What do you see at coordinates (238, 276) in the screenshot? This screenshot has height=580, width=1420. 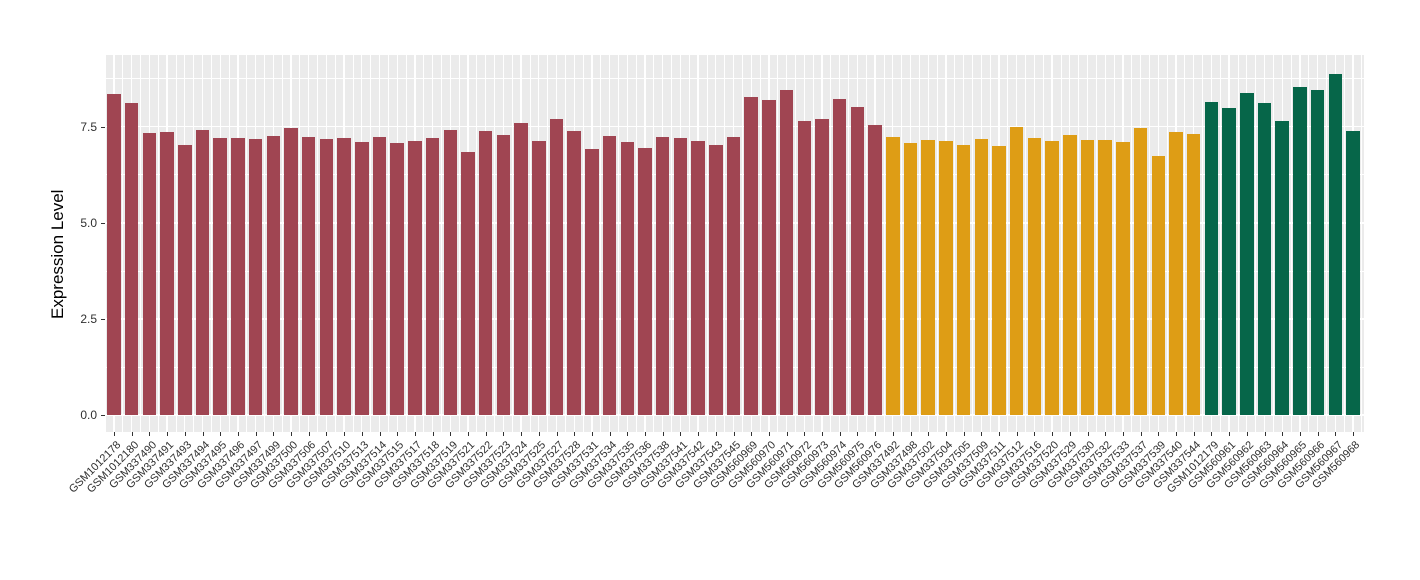 I see `bar-GSM337496` at bounding box center [238, 276].